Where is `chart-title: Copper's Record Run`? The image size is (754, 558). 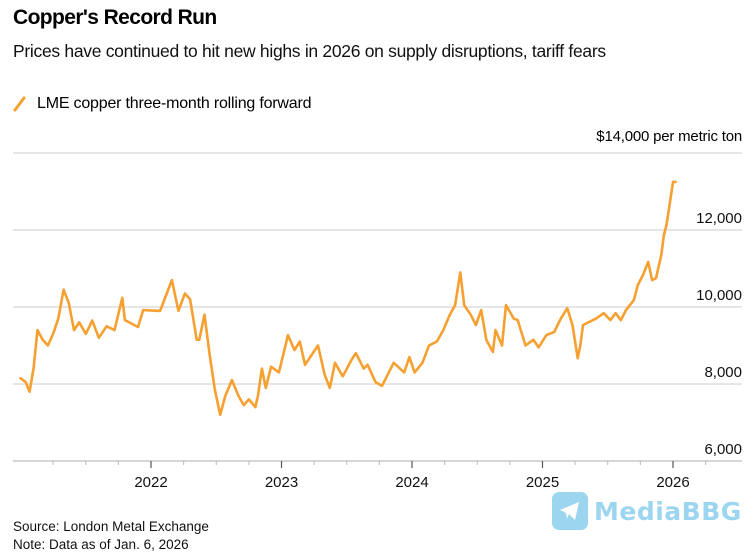
chart-title: Copper's Record Run is located at coordinates (115, 17).